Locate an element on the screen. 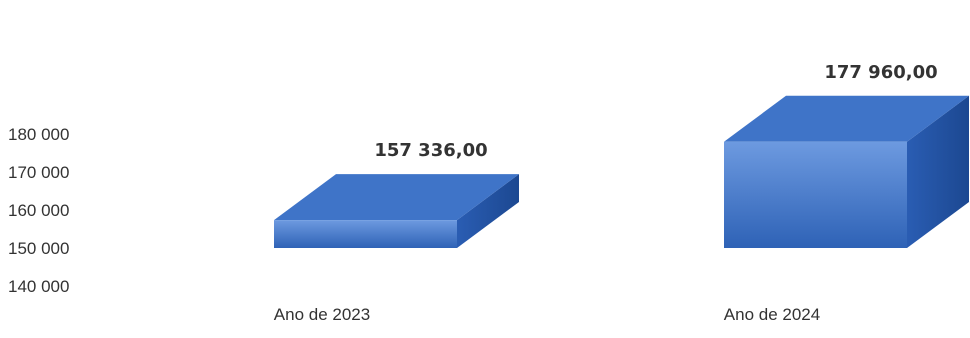  y-axis: 140 000 150 000 160 000 170 000 180 000 is located at coordinates (38, 210).